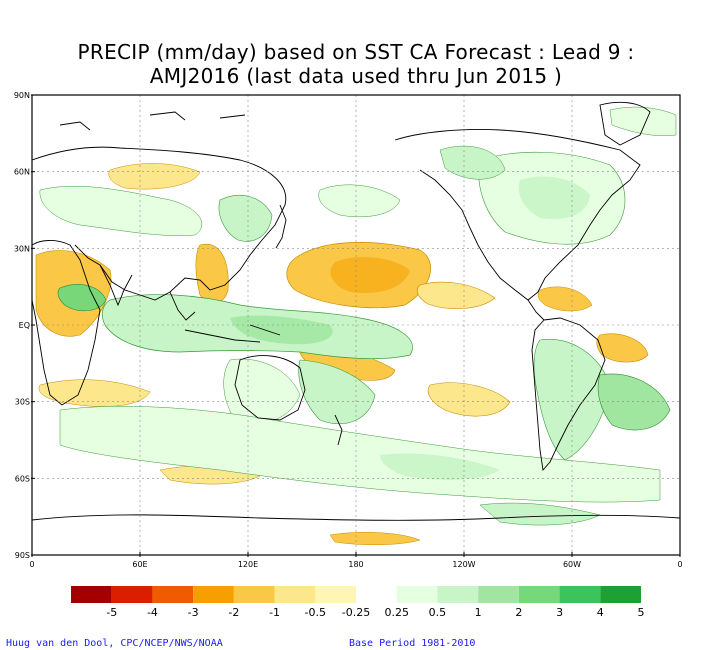 The height and width of the screenshot is (650, 712). I want to click on legend-label: -1, so click(274, 612).